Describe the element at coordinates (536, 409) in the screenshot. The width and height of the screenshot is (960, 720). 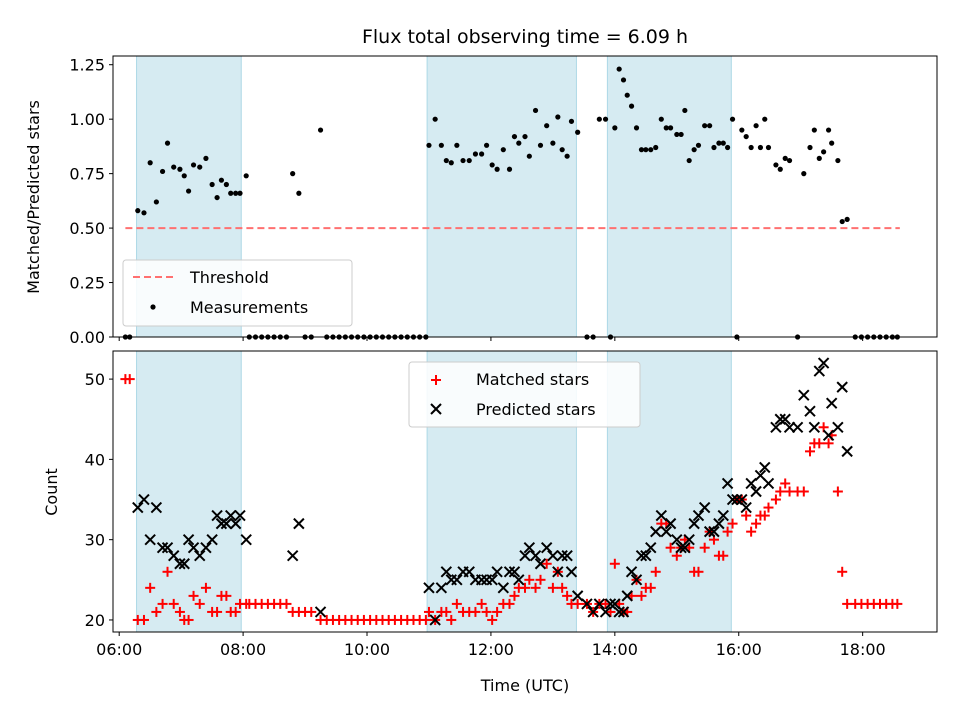
I see `legend-predicted-label: Predicted stars` at that location.